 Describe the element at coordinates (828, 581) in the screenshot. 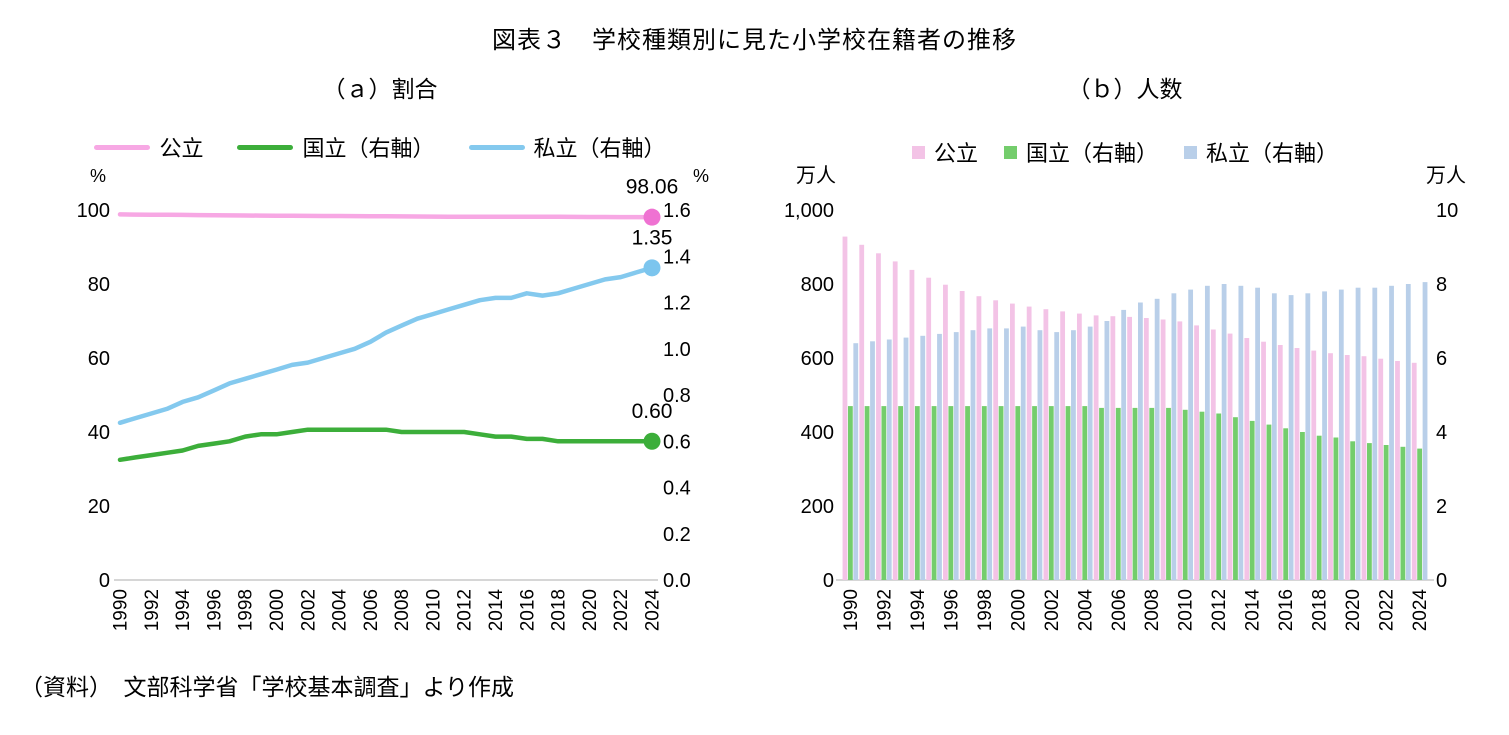

I see `left-axis-tick: 0` at that location.